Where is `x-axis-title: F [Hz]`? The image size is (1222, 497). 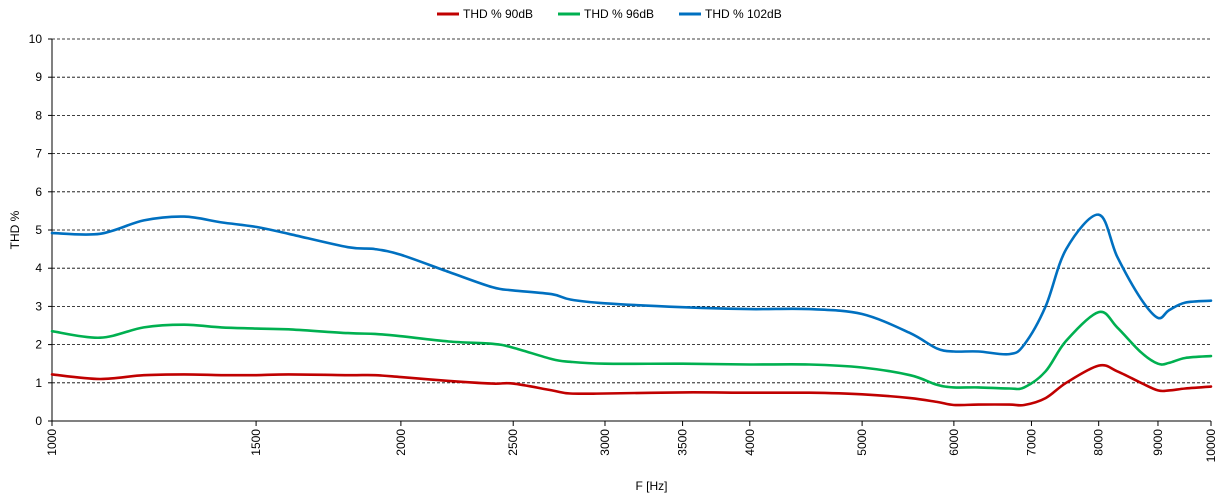
x-axis-title: F [Hz] is located at coordinates (652, 486).